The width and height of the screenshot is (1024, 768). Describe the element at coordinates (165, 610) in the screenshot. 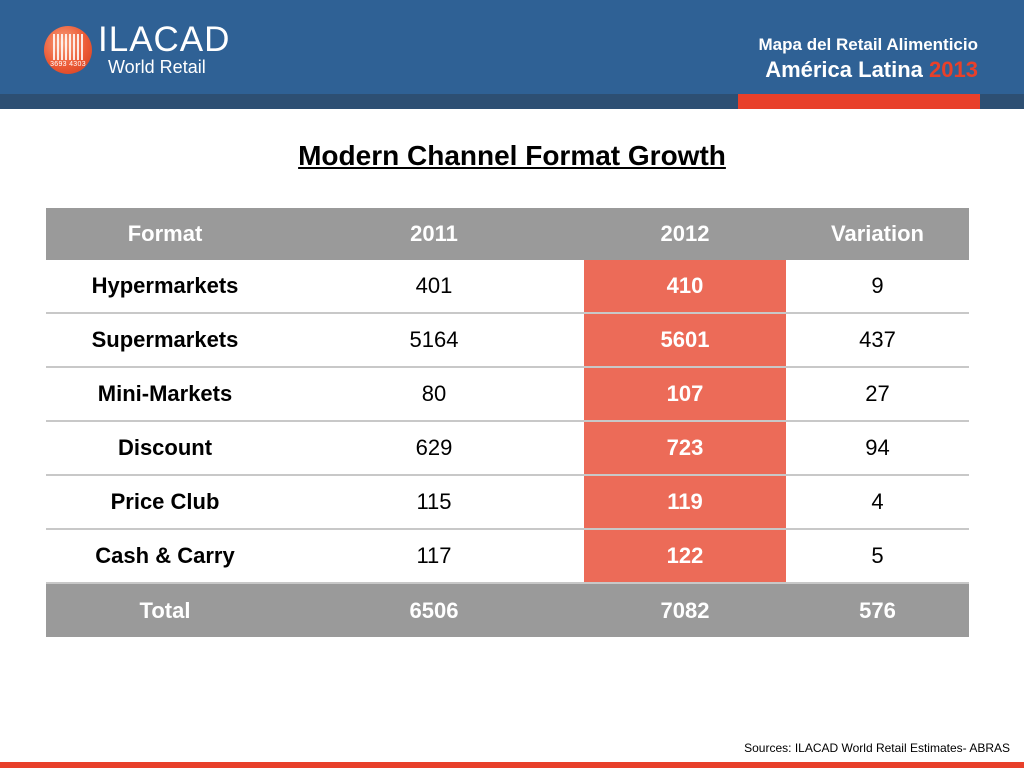

I see `total-label: Total` at that location.